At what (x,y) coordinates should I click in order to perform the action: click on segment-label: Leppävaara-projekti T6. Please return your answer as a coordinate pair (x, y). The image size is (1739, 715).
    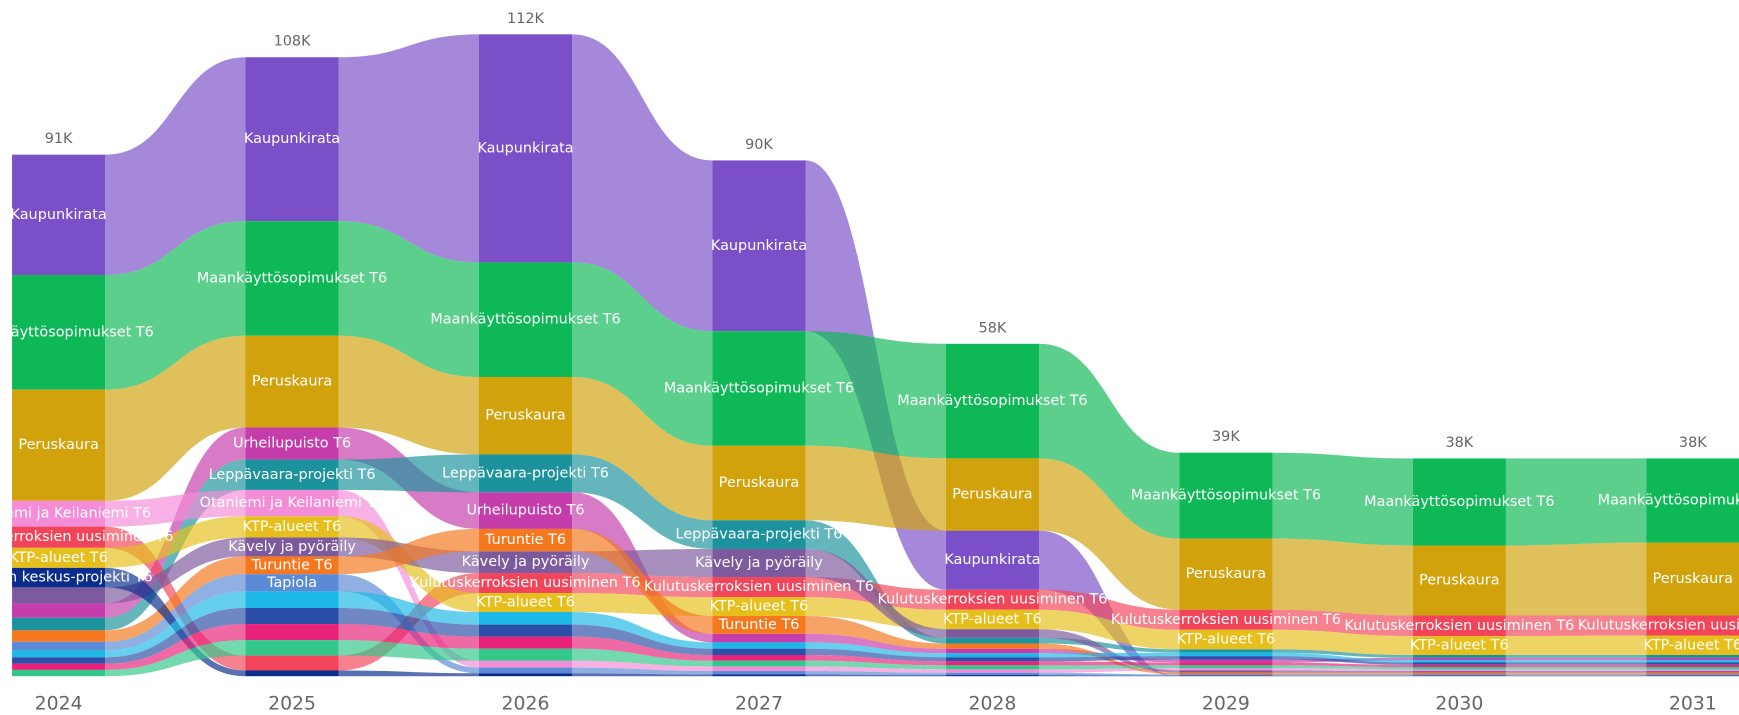
    Looking at the image, I should click on (759, 535).